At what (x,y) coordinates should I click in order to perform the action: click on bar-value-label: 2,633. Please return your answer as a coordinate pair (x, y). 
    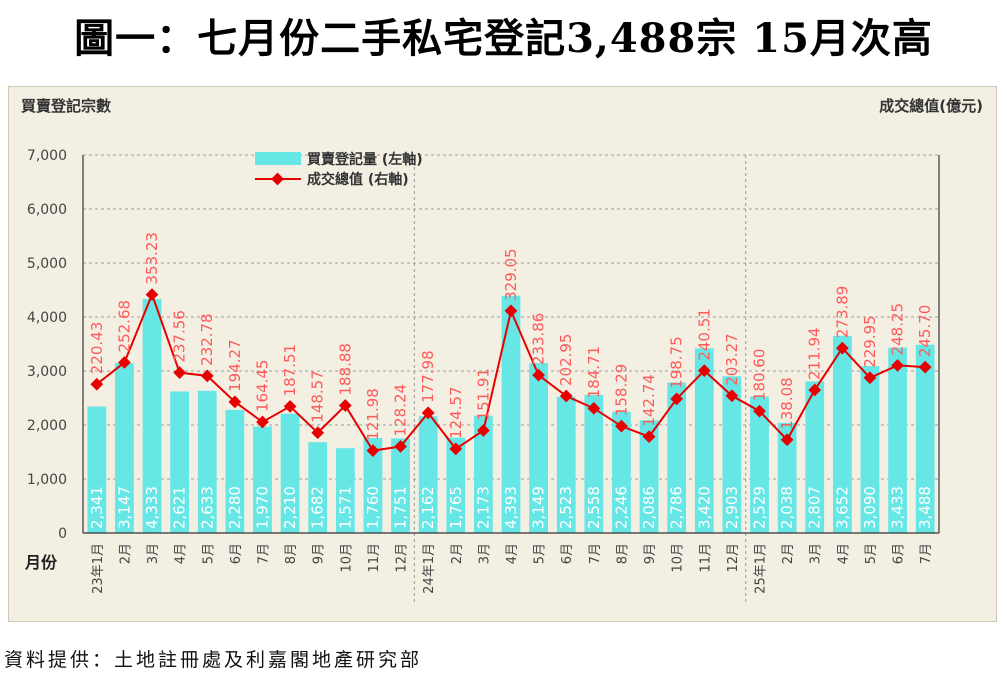
    Looking at the image, I should click on (207, 507).